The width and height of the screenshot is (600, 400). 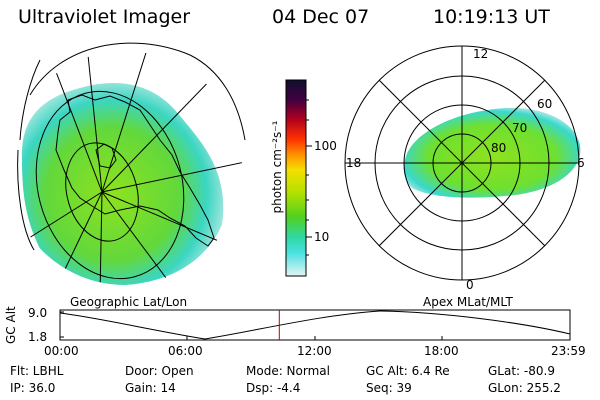 I want to click on status-gain: Gain: 14, so click(x=150, y=388).